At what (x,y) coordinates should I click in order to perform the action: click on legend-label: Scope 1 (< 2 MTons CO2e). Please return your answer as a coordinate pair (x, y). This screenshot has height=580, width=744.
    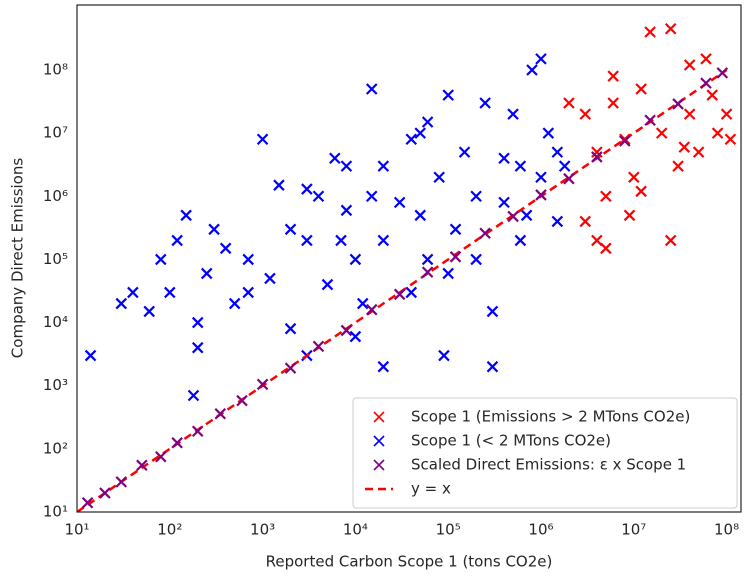
    Looking at the image, I should click on (511, 441).